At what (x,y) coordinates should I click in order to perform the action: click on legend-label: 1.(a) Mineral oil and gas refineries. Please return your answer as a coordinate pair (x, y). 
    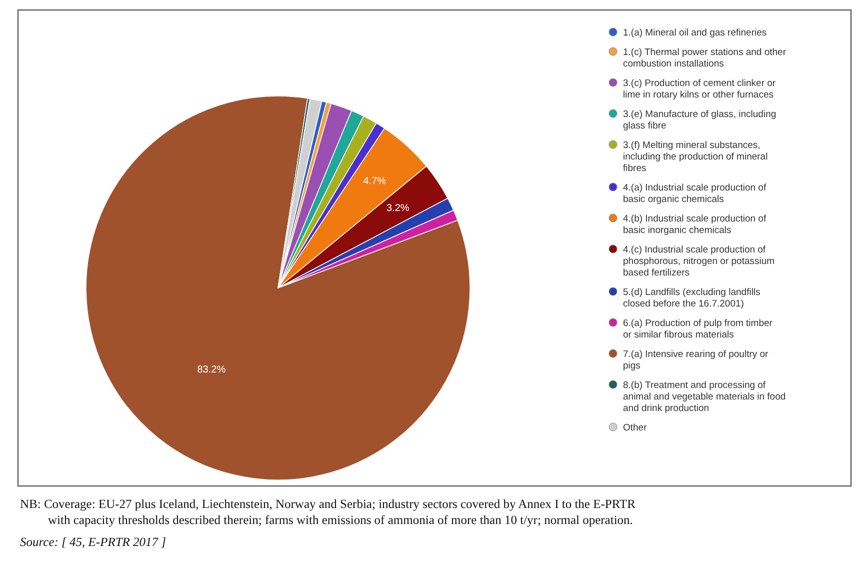
    Looking at the image, I should click on (695, 33).